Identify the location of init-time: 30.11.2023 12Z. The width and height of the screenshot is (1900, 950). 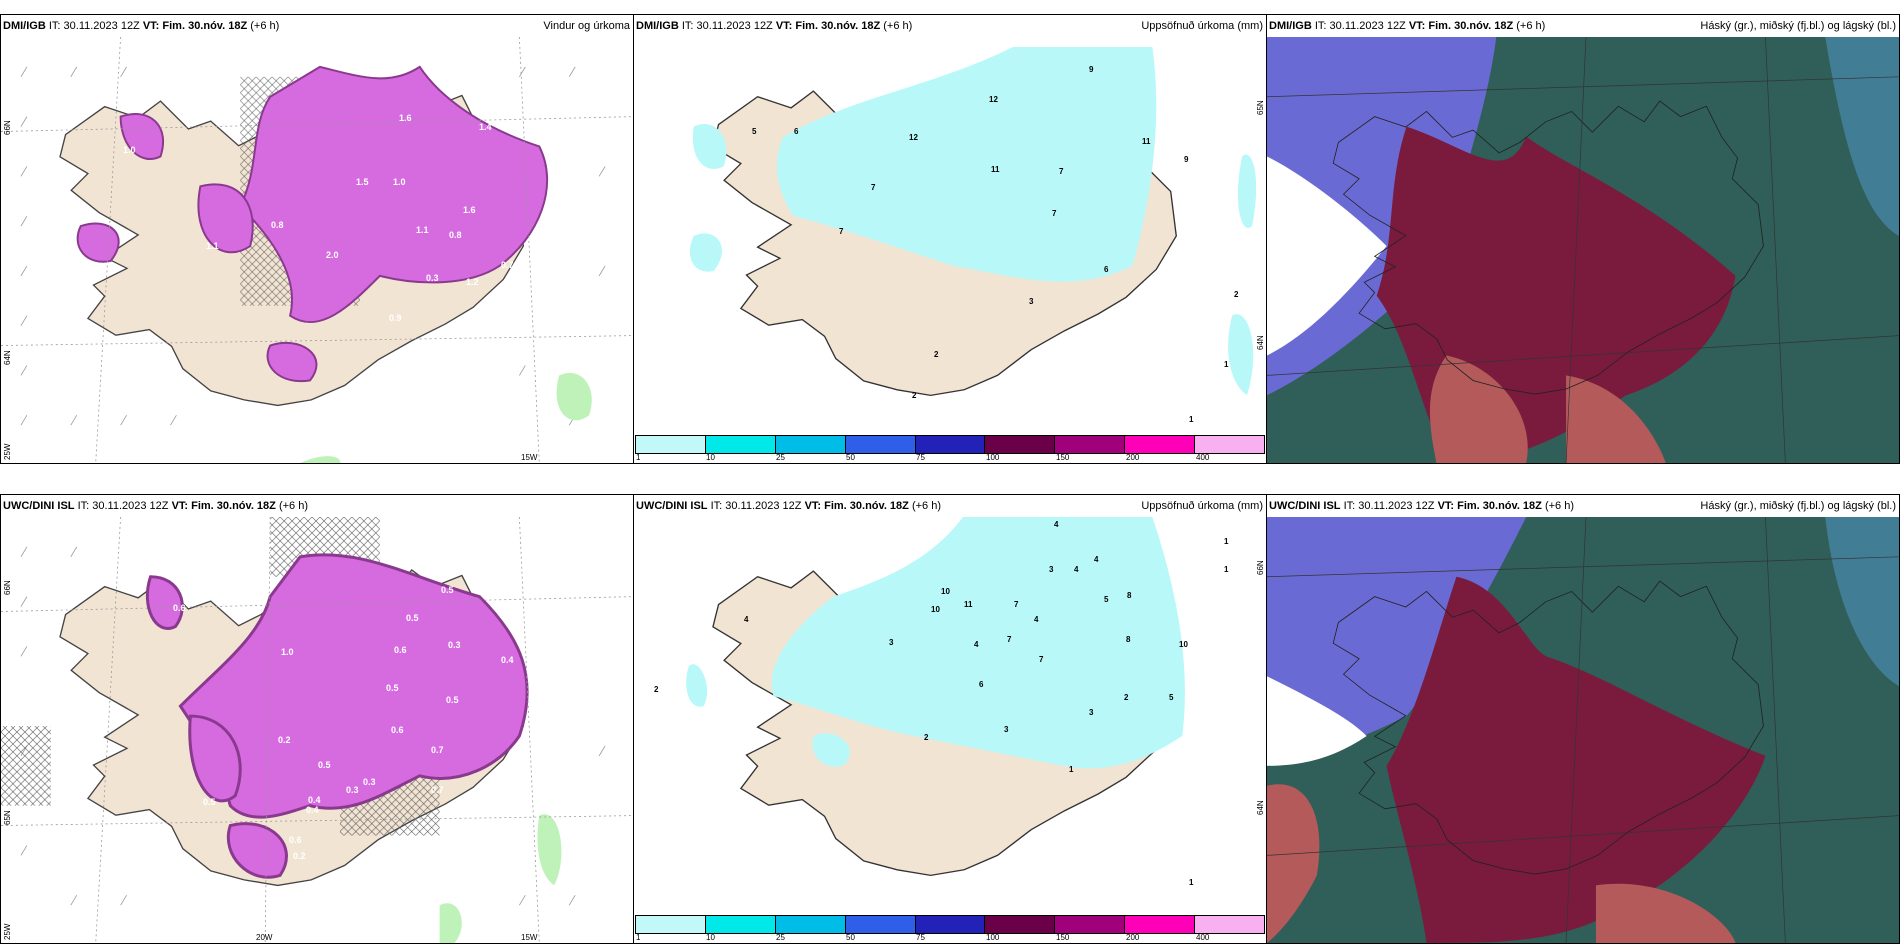
(1367, 26).